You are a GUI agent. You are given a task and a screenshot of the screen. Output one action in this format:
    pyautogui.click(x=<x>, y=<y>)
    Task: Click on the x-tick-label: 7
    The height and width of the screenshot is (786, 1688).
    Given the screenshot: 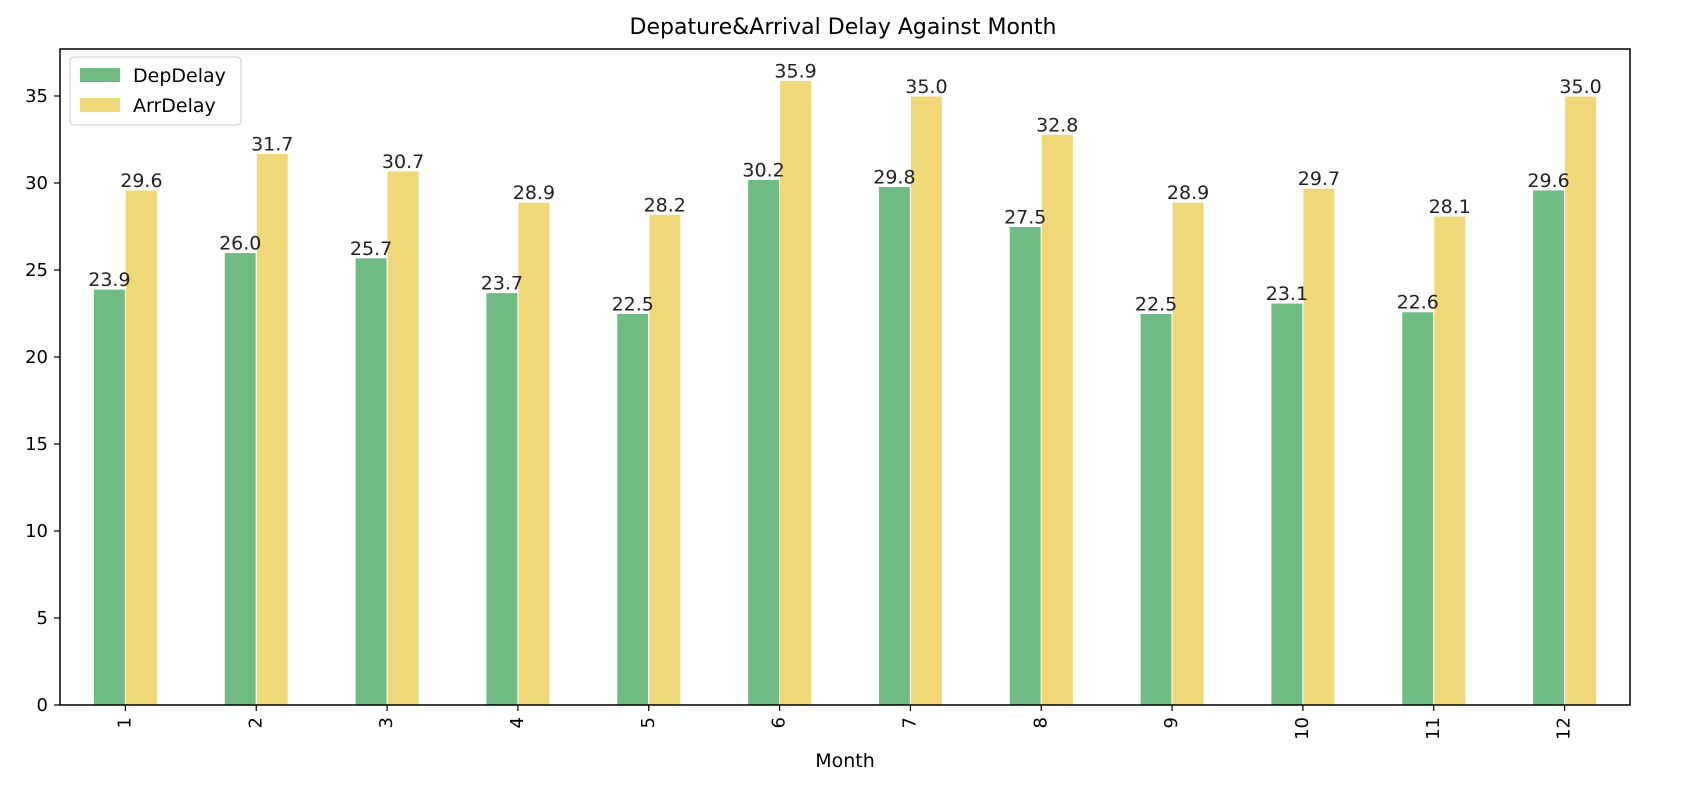 What is the action you would take?
    pyautogui.click(x=909, y=722)
    